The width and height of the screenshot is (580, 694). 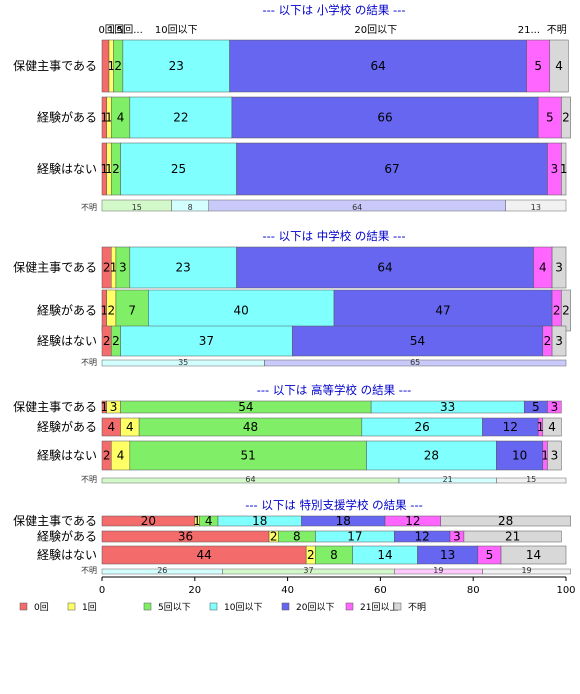 I want to click on data-label: 33, so click(x=447, y=407).